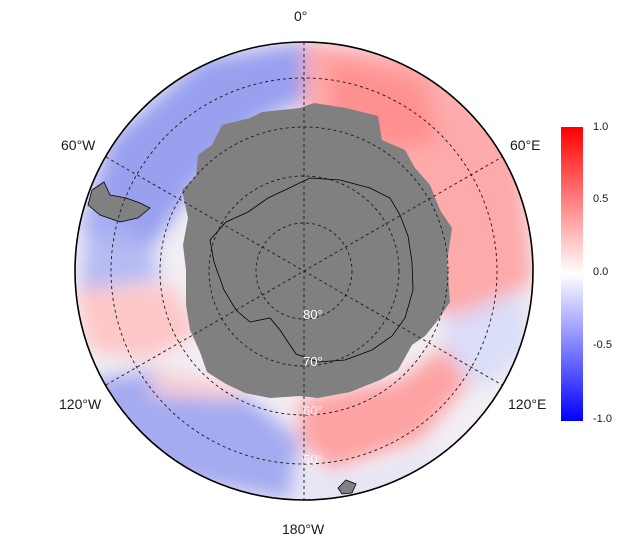 Image resolution: width=625 pixels, height=552 pixels. Describe the element at coordinates (78, 145) in the screenshot. I see `lon-label-60w: 60°W` at that location.